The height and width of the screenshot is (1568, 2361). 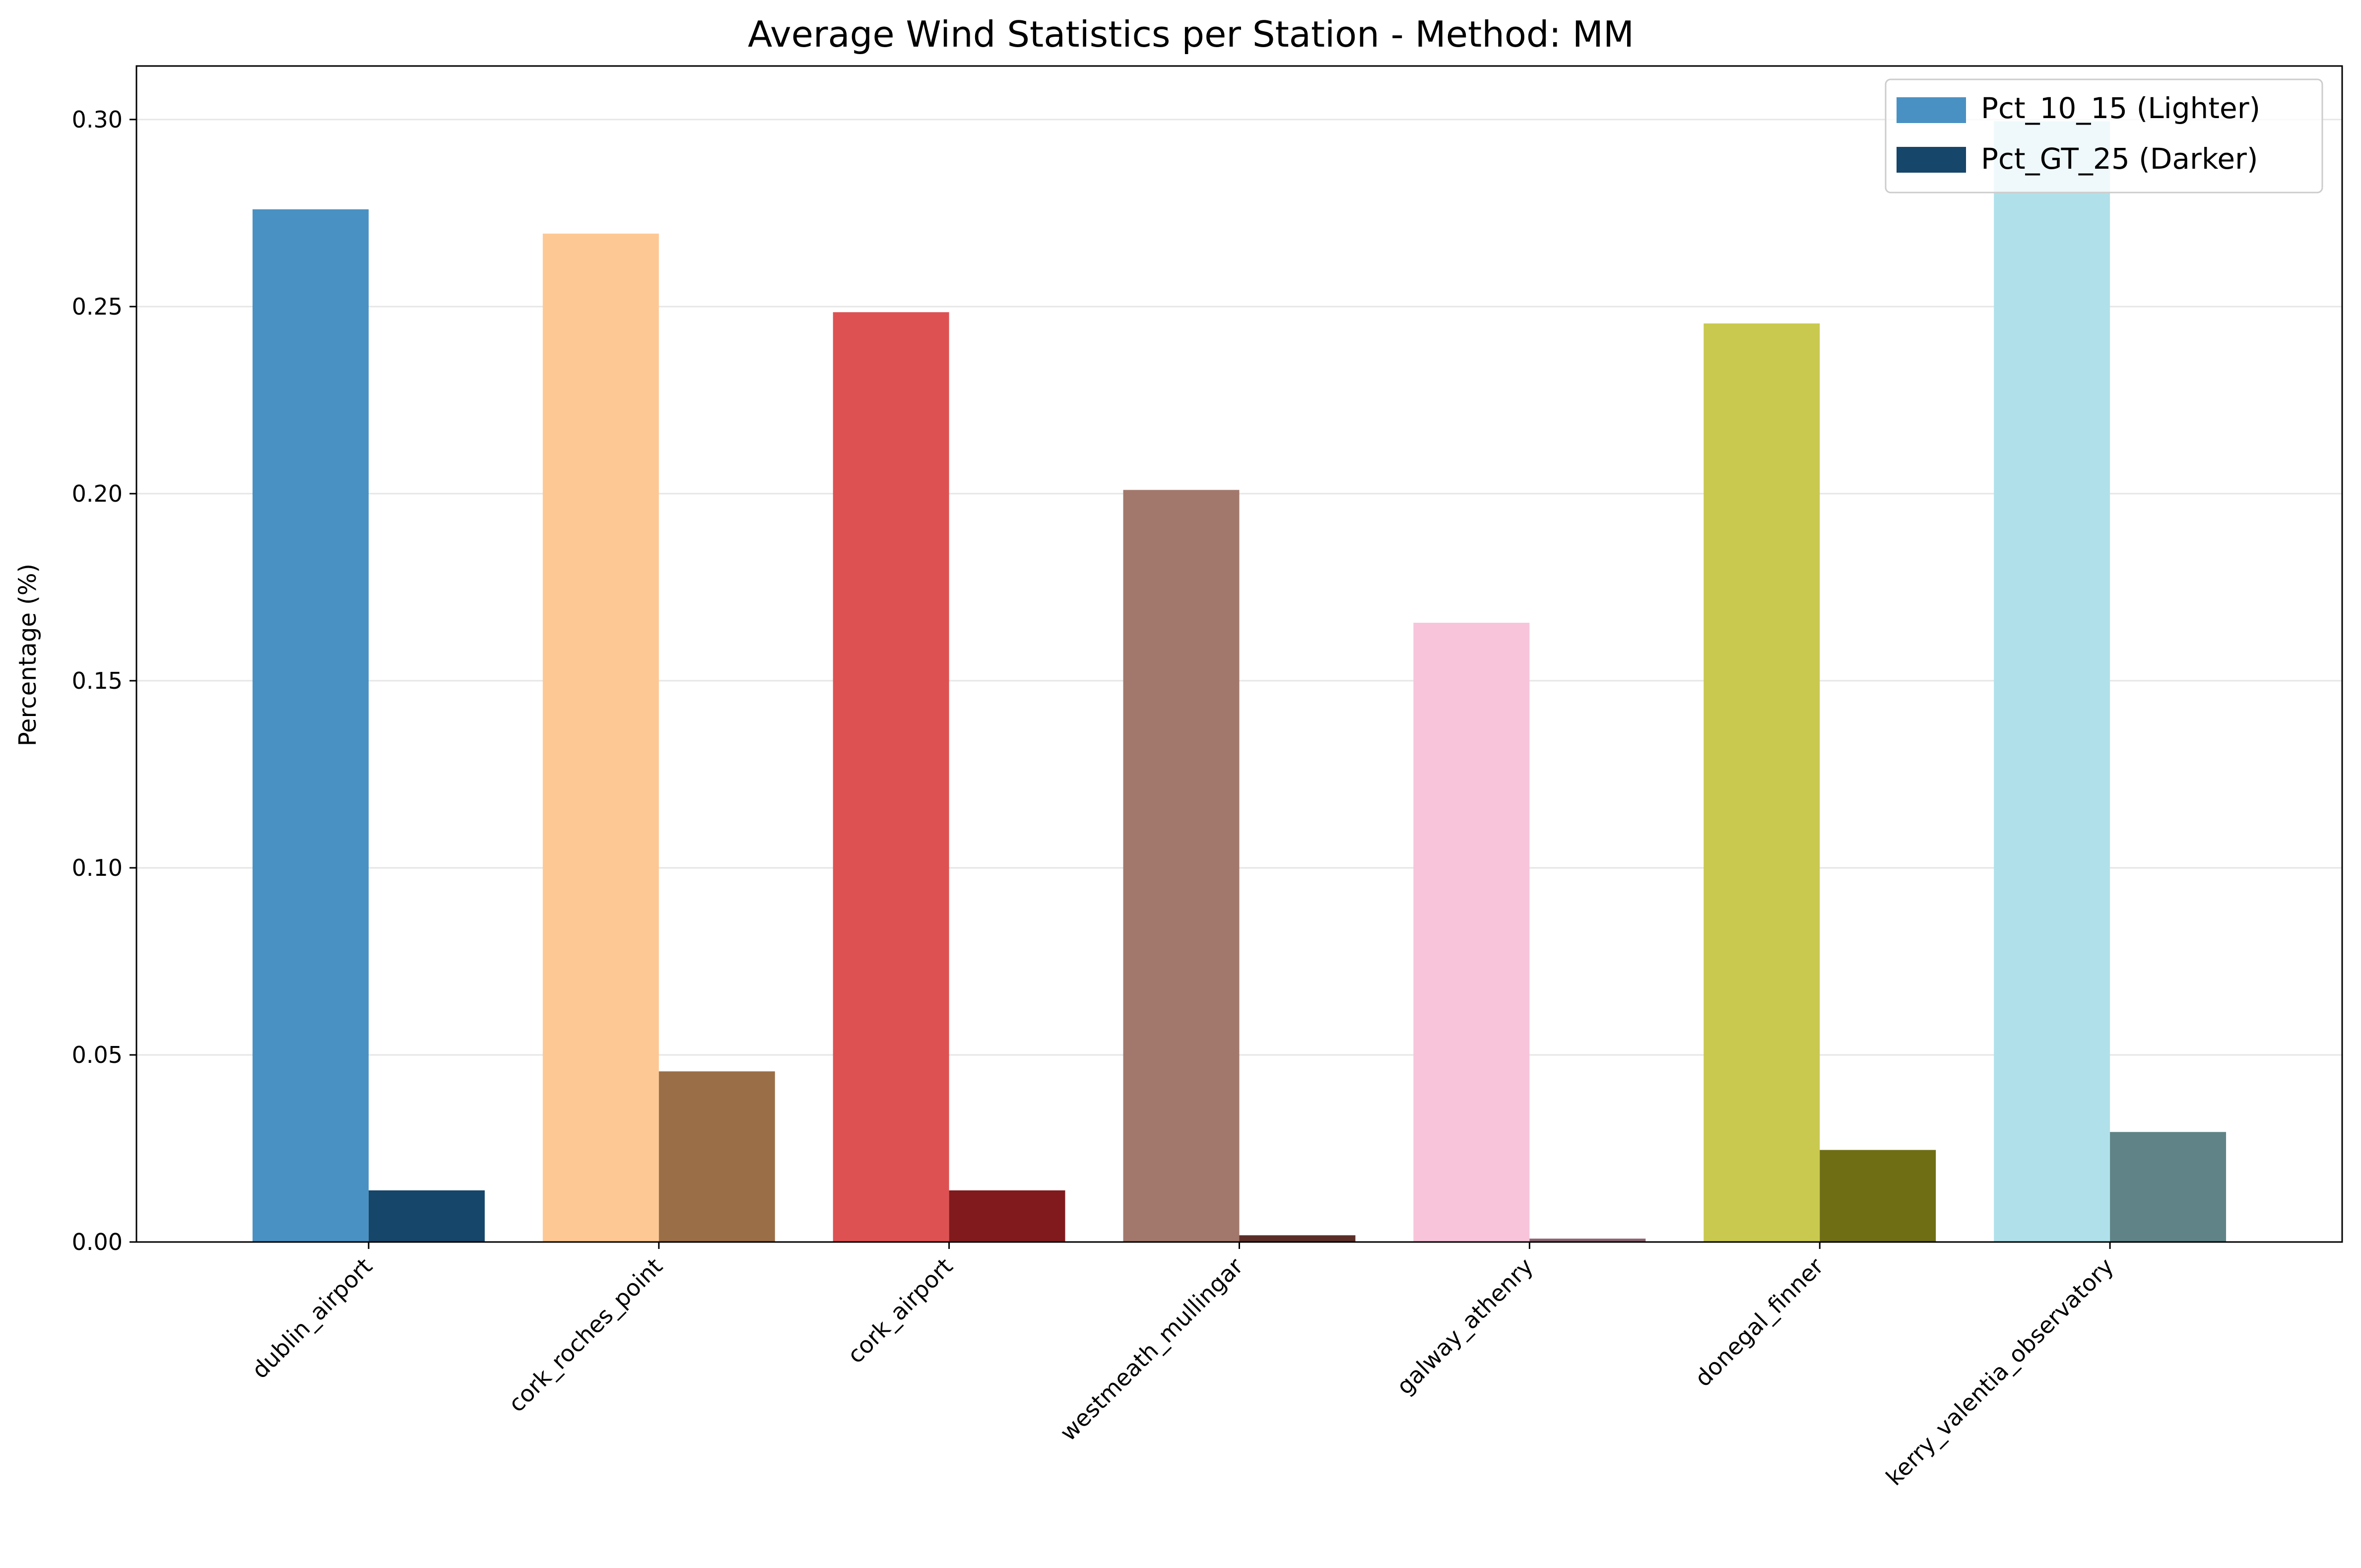 What do you see at coordinates (97, 306) in the screenshot?
I see `y-tick-label: 0.25` at bounding box center [97, 306].